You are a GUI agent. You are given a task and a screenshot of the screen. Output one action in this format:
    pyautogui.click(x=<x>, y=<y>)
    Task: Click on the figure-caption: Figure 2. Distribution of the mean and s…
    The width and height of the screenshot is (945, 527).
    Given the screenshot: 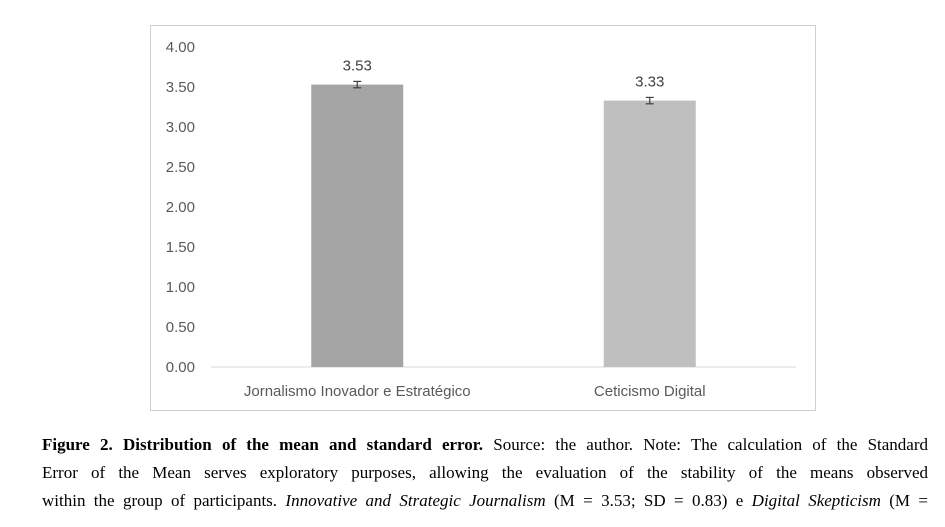 What is the action you would take?
    pyautogui.click(x=485, y=473)
    